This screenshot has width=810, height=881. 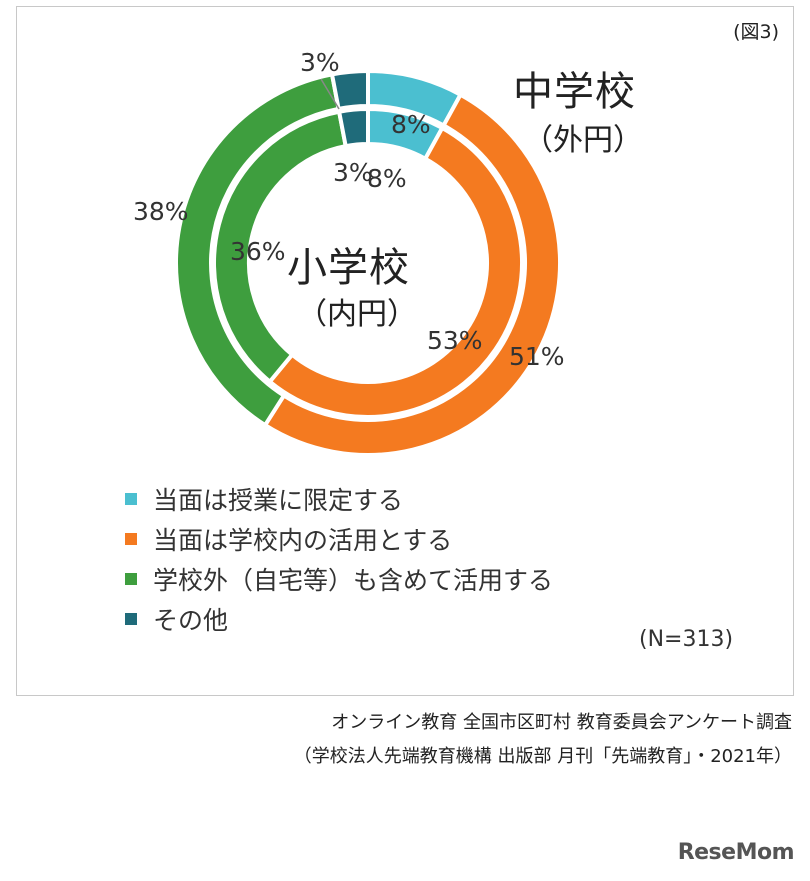 What do you see at coordinates (161, 211) in the screenshot?
I see `data-label: 38%` at bounding box center [161, 211].